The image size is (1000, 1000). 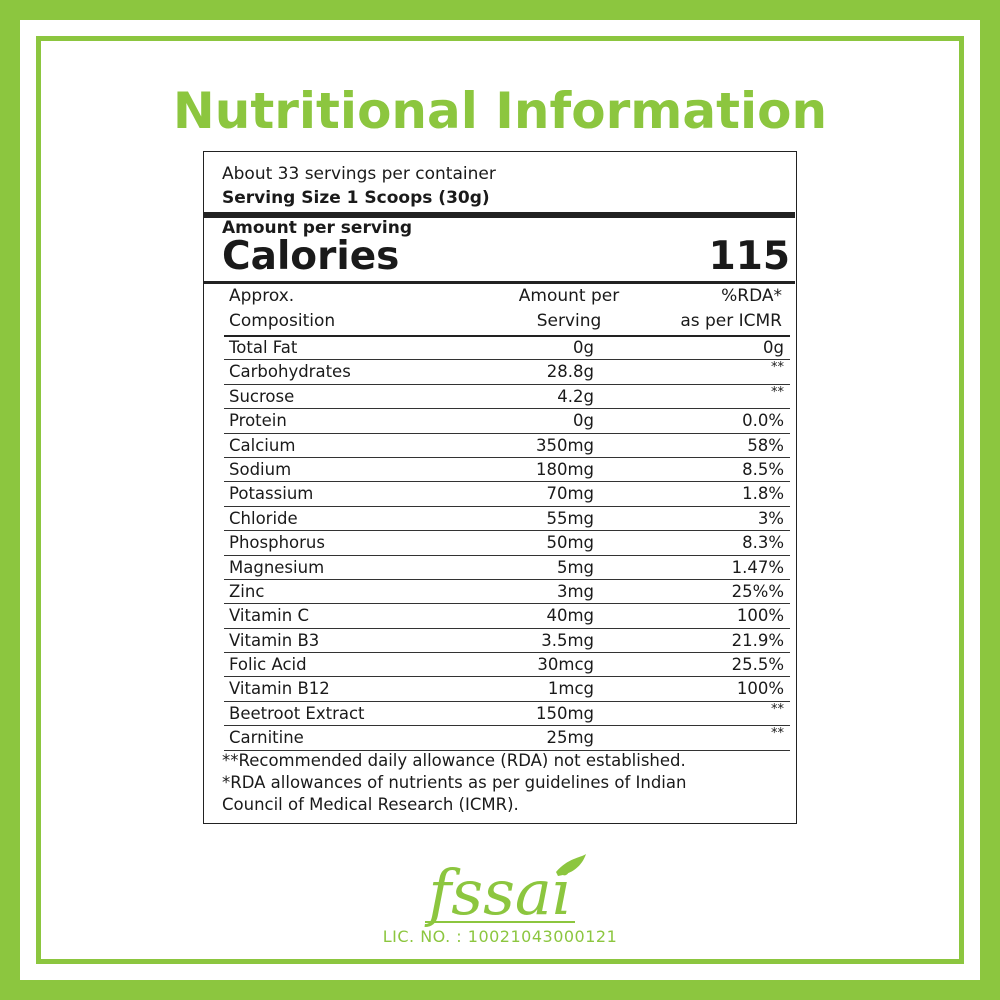 What do you see at coordinates (507, 446) in the screenshot?
I see `table-row: Calcium 350mg 58%` at bounding box center [507, 446].